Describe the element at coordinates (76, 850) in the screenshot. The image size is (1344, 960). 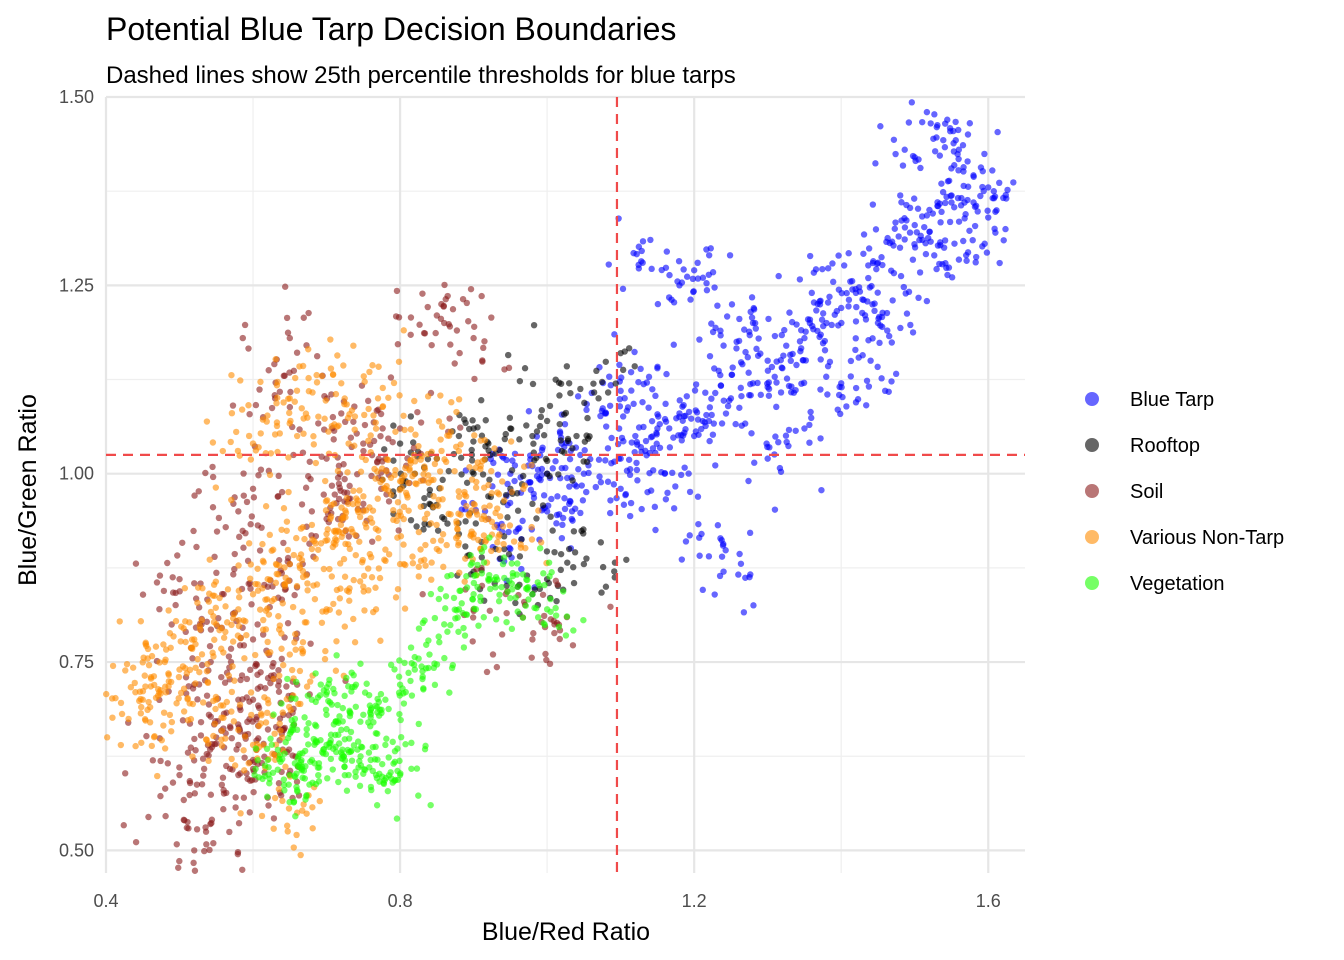
I see `y-tick-label: 0.50` at that location.